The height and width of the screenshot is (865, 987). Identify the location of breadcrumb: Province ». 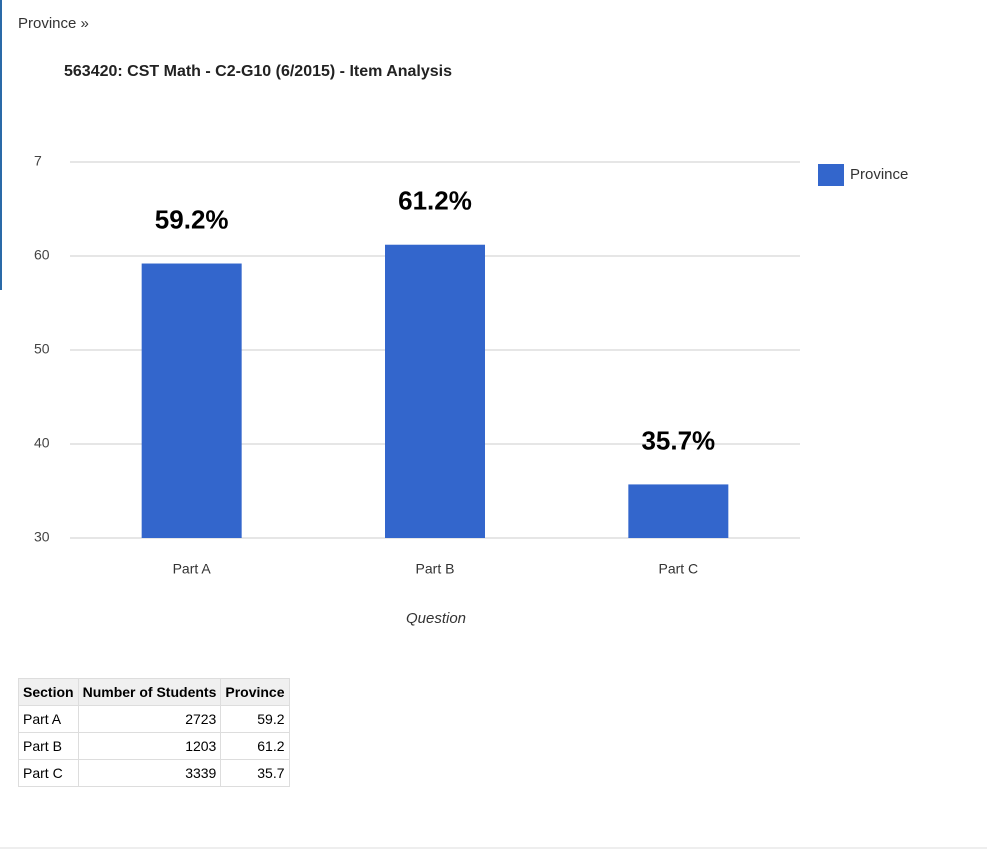
(53, 23).